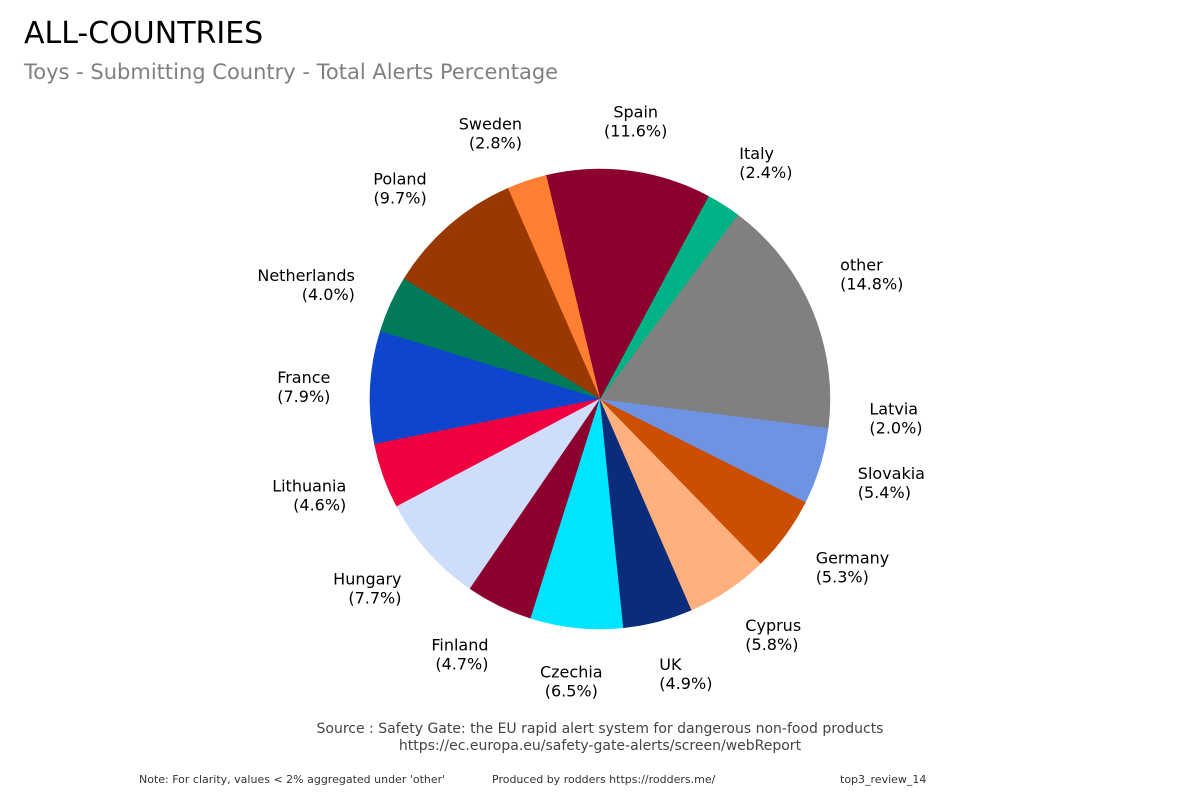  Describe the element at coordinates (670, 664) in the screenshot. I see `slice-label-uk: UK` at that location.